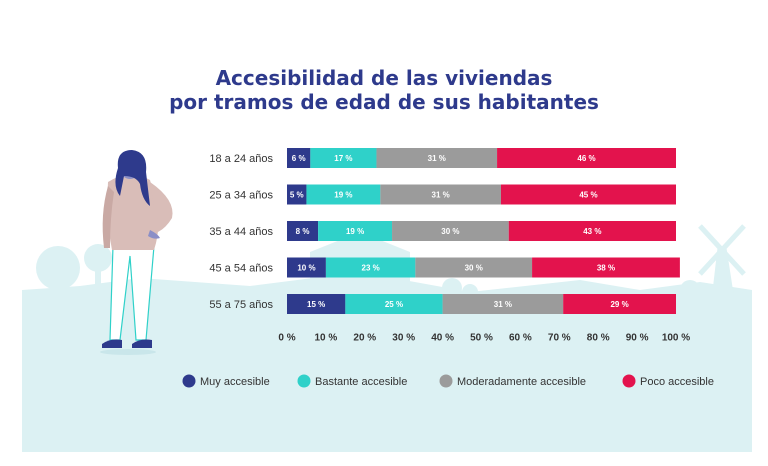 This screenshot has height=466, width=768. What do you see at coordinates (241, 159) in the screenshot?
I see `category-label: 18 a 24 años` at bounding box center [241, 159].